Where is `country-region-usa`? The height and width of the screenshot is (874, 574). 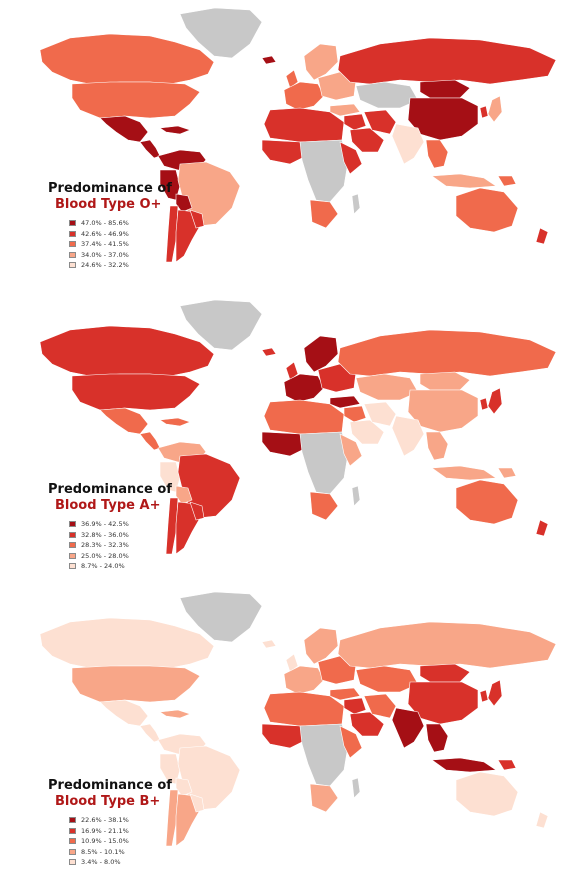 country-region-usa is located at coordinates (136, 392).